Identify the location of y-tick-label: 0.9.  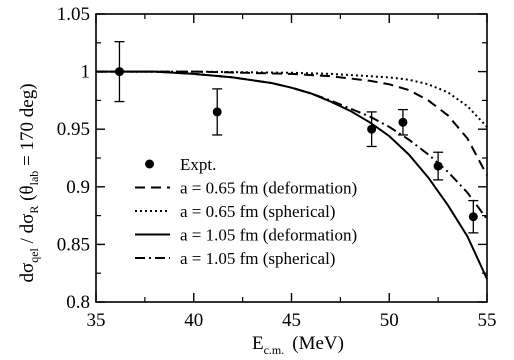
(78, 187).